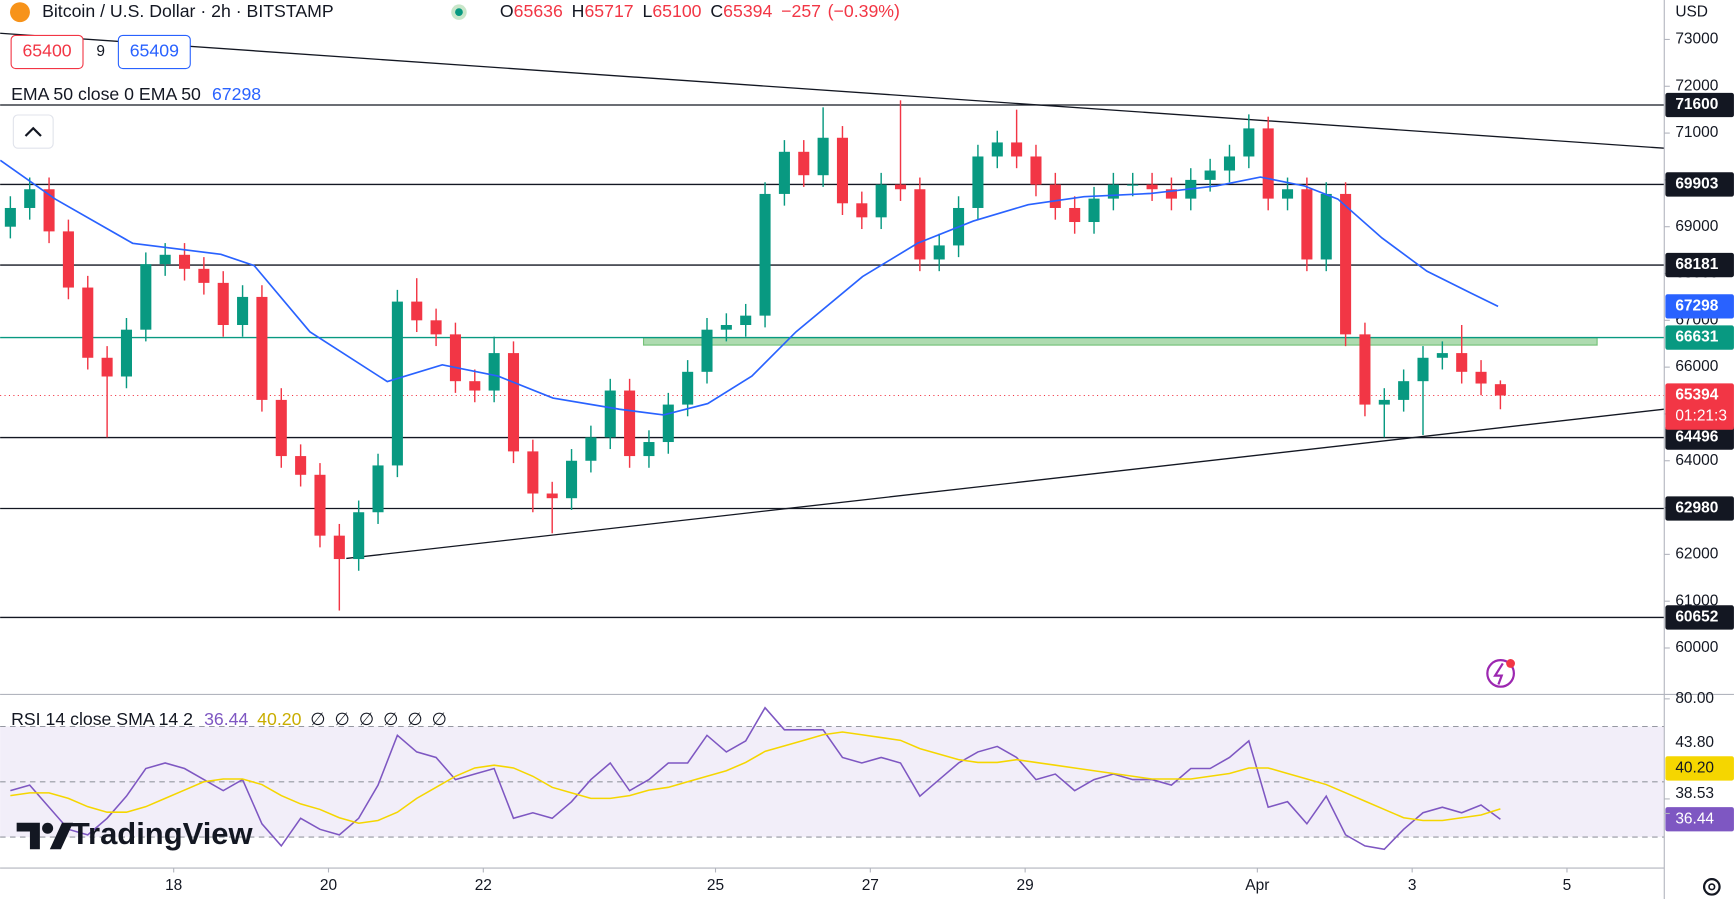 The height and width of the screenshot is (899, 1734). I want to click on level-label: 68181, so click(1696, 264).